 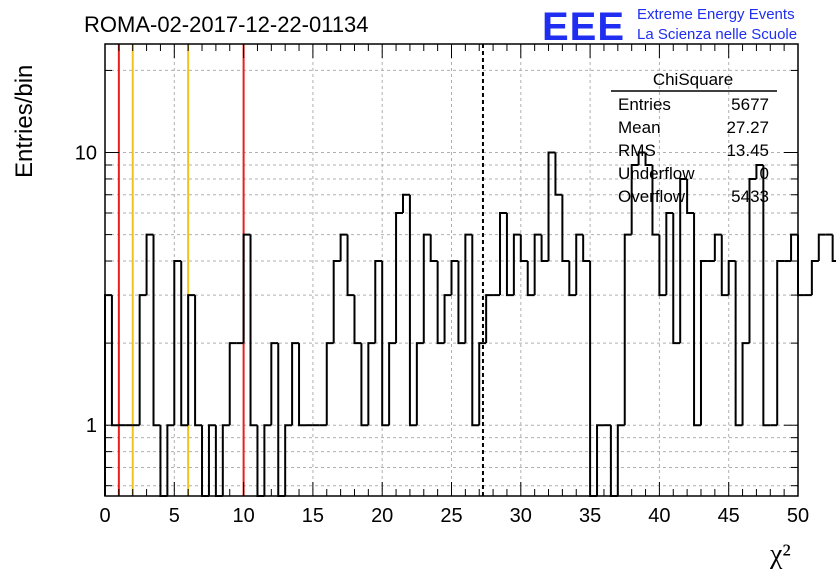 I want to click on x-tick-label: 5, so click(x=174, y=516).